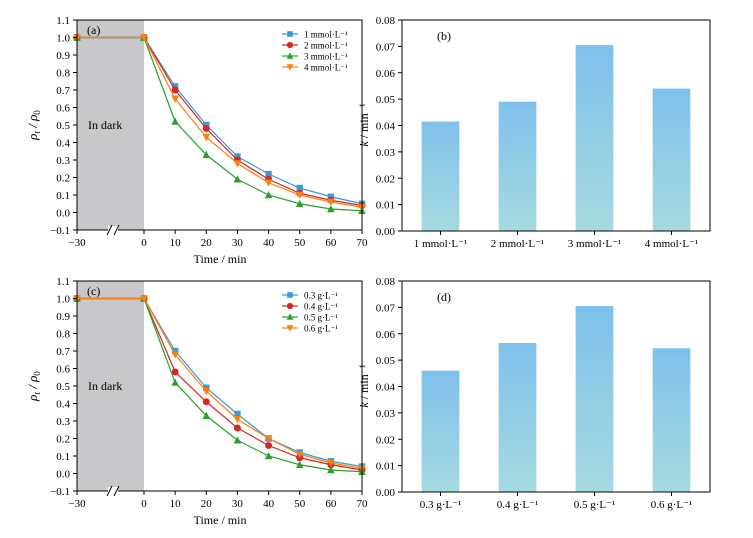 The image size is (753, 538). Describe the element at coordinates (517, 244) in the screenshot. I see `x-tick-label: 2 mmol·L⁻¹` at that location.